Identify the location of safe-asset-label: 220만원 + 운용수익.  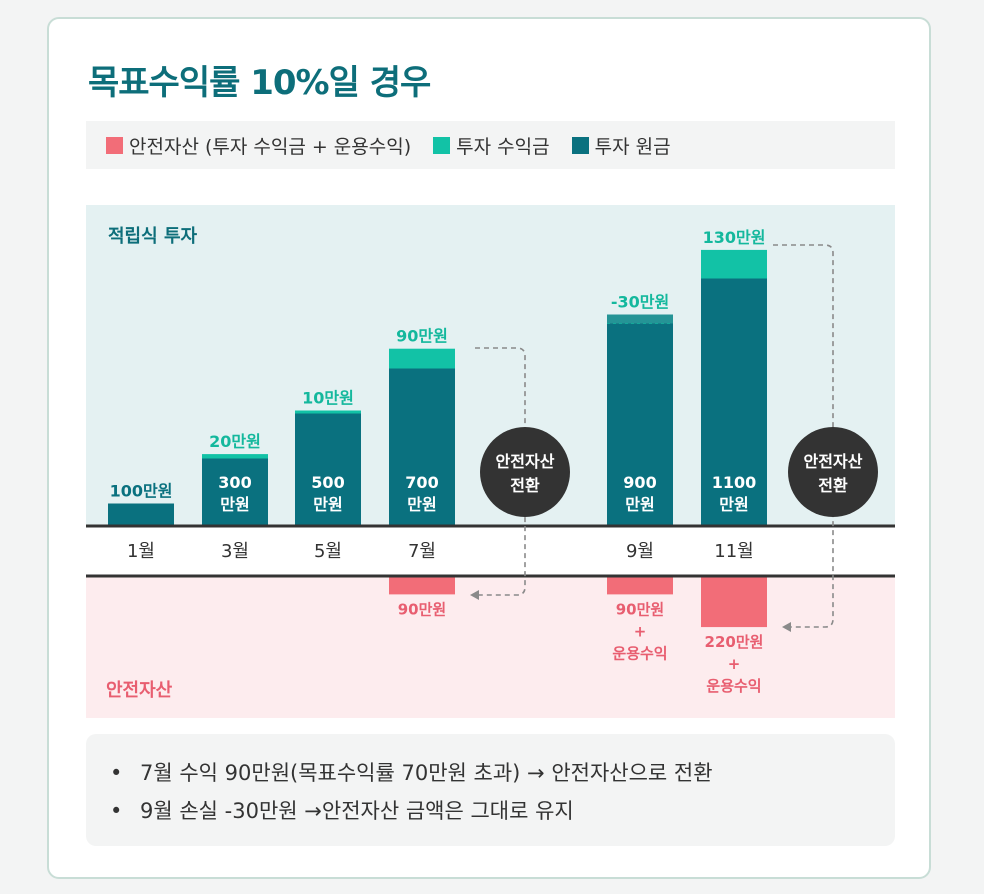
(734, 664).